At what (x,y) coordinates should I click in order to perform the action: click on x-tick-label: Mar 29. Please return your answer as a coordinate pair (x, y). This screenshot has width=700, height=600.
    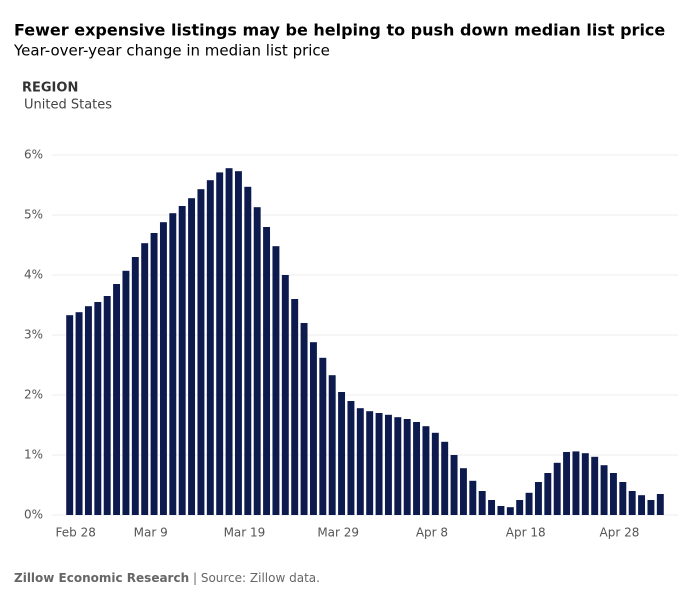
    Looking at the image, I should click on (338, 533).